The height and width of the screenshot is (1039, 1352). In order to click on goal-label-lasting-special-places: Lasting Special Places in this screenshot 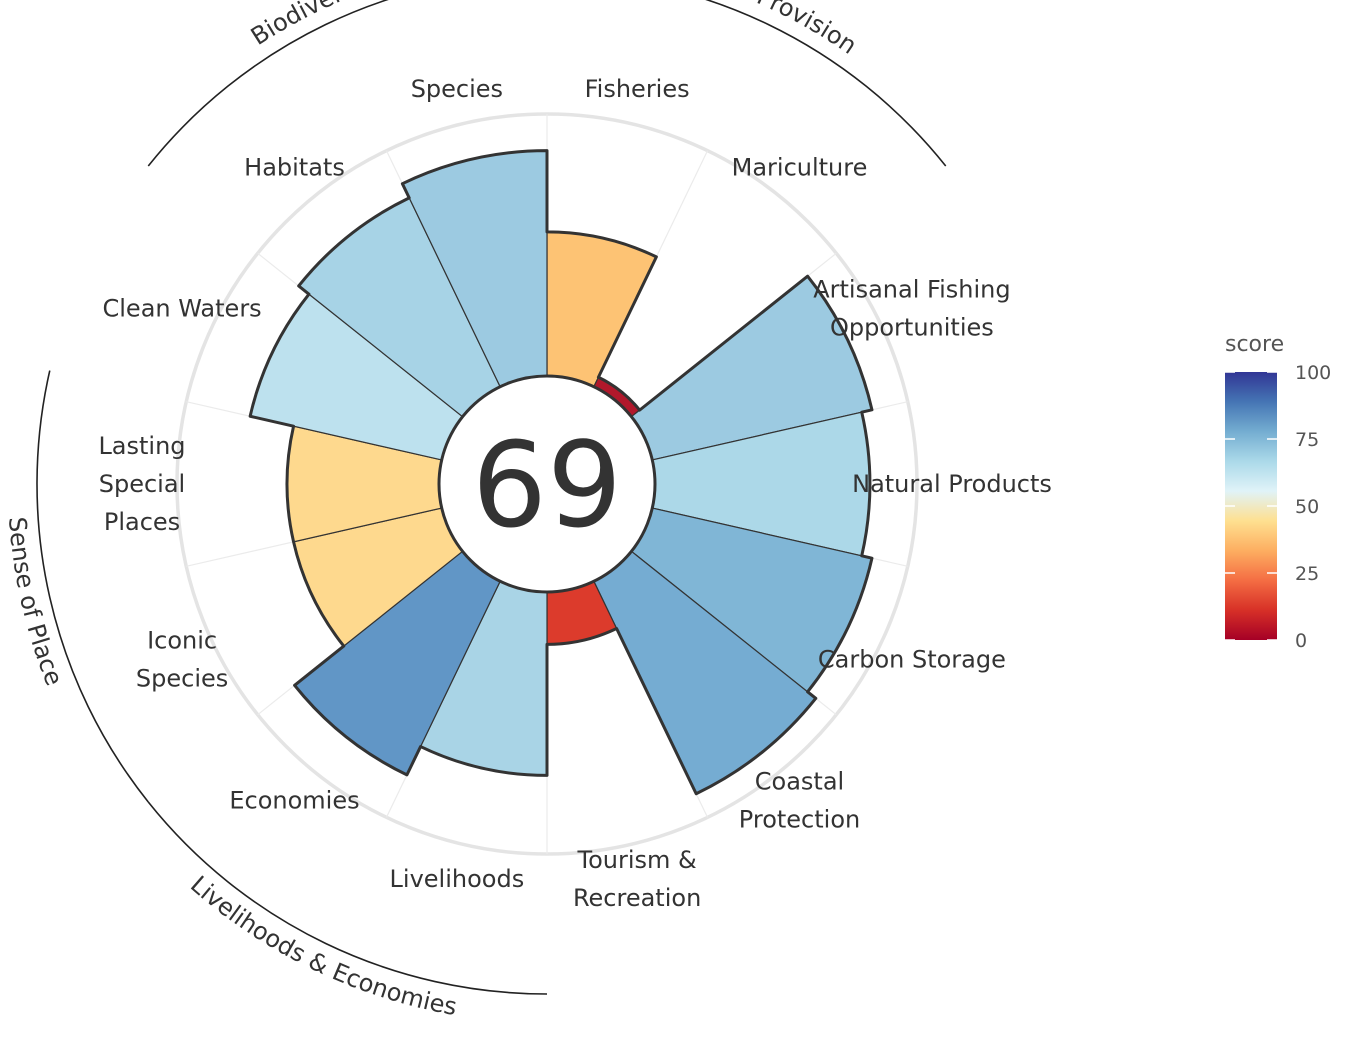, I will do `click(141, 484)`.